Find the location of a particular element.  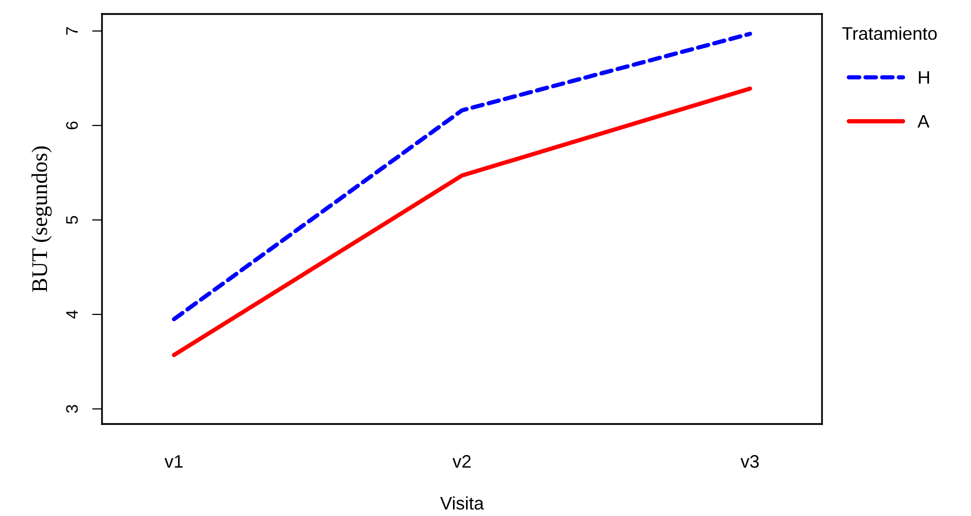

legend-title: Tratamiento is located at coordinates (889, 33).